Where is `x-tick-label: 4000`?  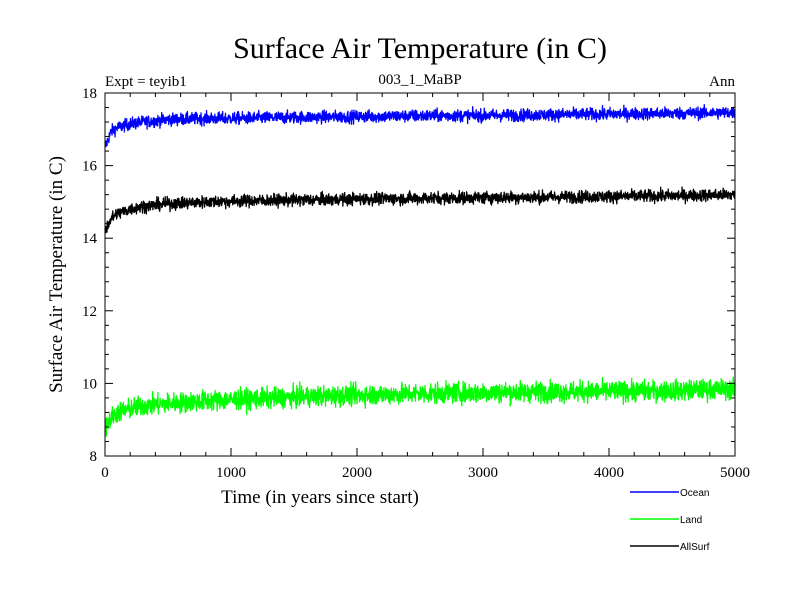 x-tick-label: 4000 is located at coordinates (609, 473).